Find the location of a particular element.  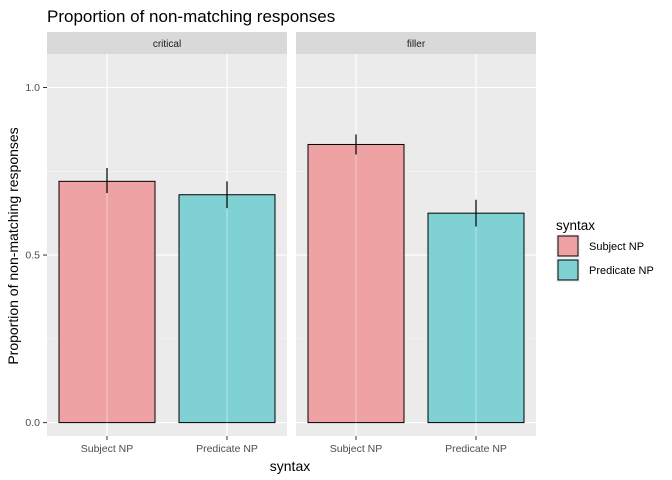

x-axis-title: syntax is located at coordinates (290, 466).